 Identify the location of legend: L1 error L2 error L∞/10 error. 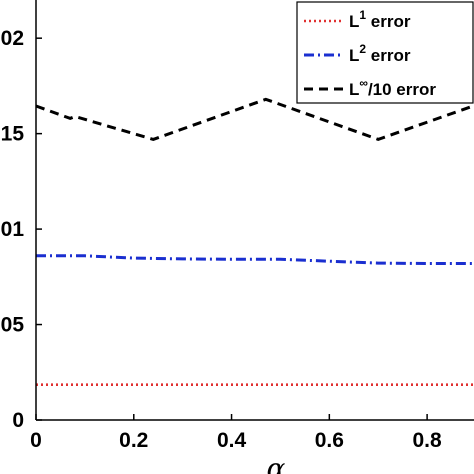
(385, 52).